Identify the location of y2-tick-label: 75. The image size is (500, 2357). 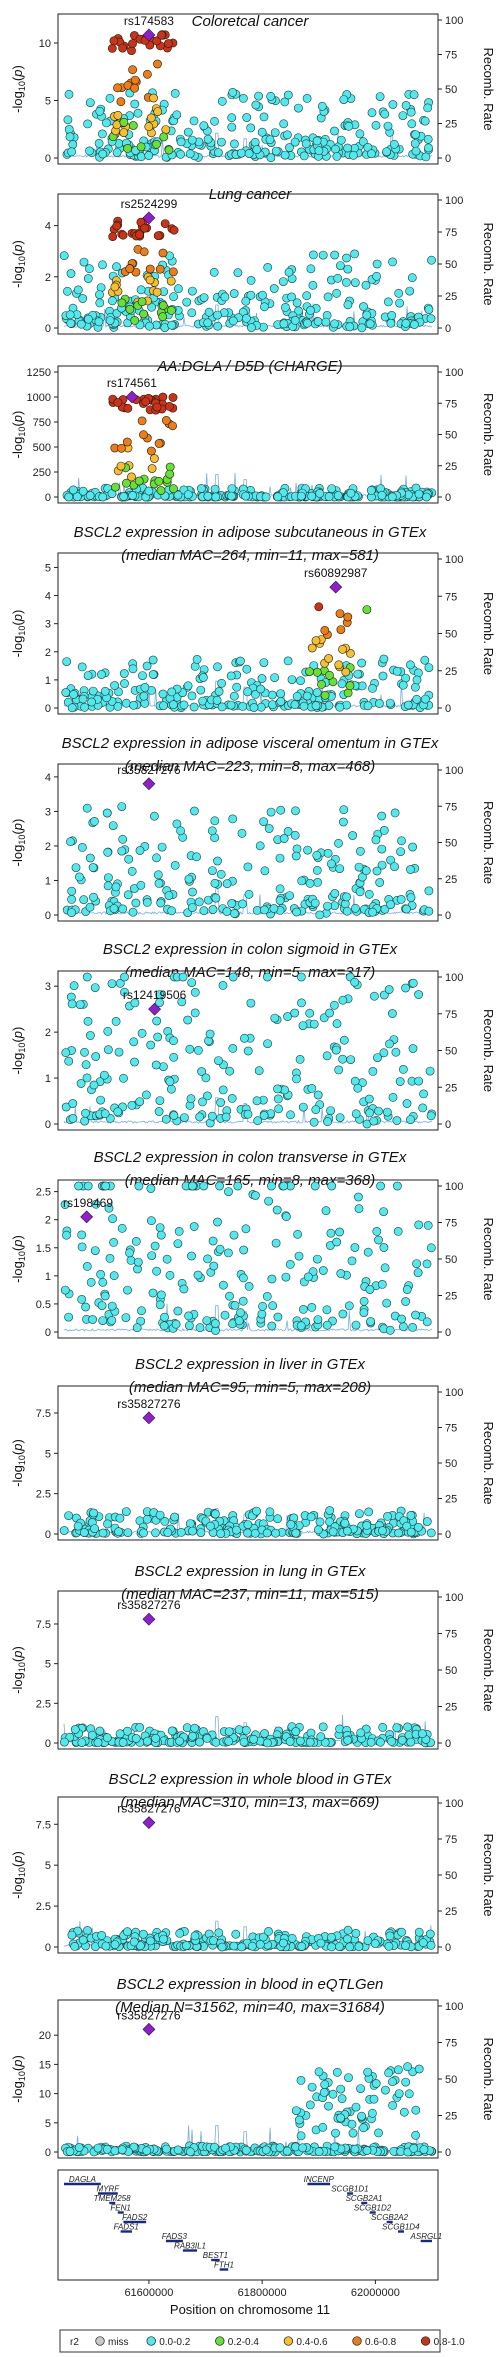
(451, 1635).